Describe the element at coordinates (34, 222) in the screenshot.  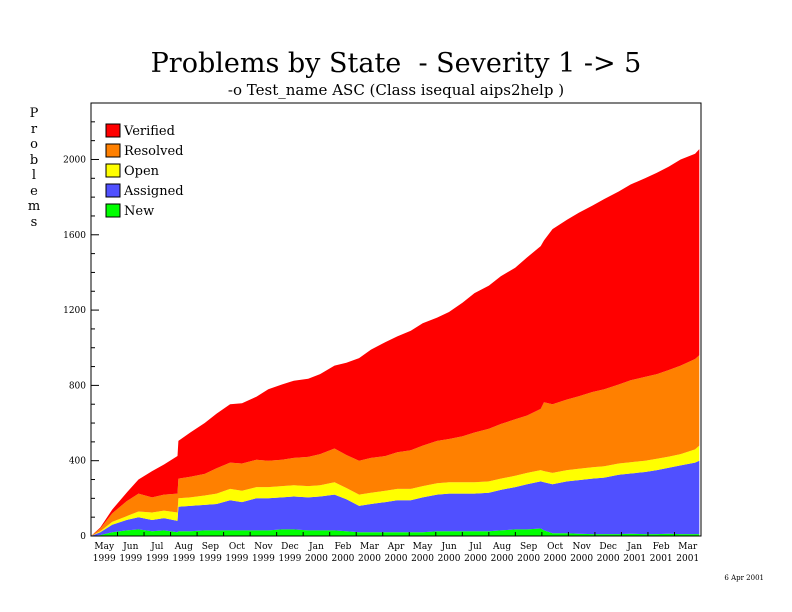
I see `y-axis-label-char: s` at that location.